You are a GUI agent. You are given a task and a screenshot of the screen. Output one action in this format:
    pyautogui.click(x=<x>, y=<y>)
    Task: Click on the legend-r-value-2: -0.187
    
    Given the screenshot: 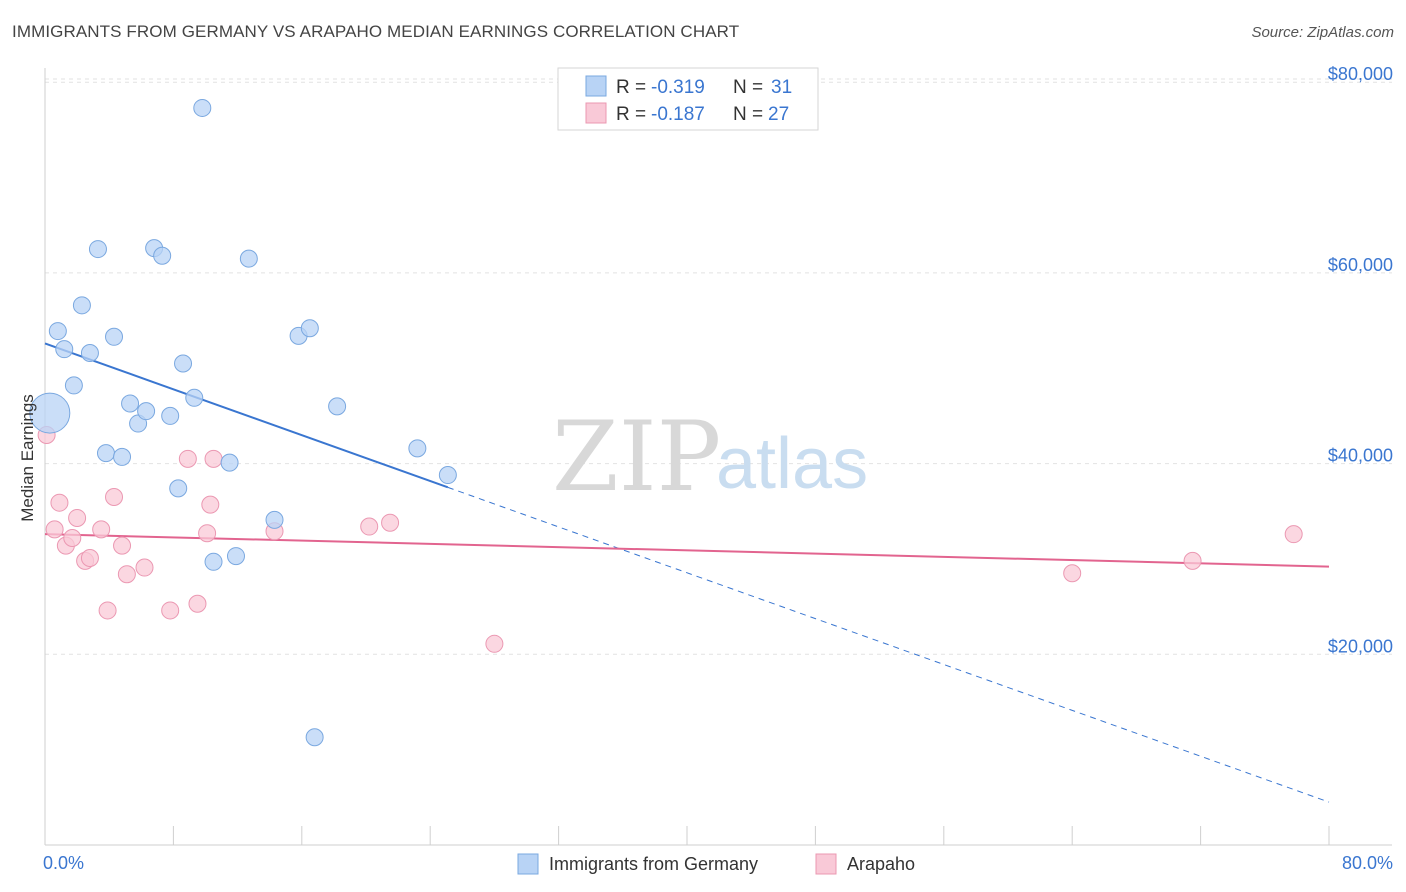 What is the action you would take?
    pyautogui.click(x=678, y=114)
    